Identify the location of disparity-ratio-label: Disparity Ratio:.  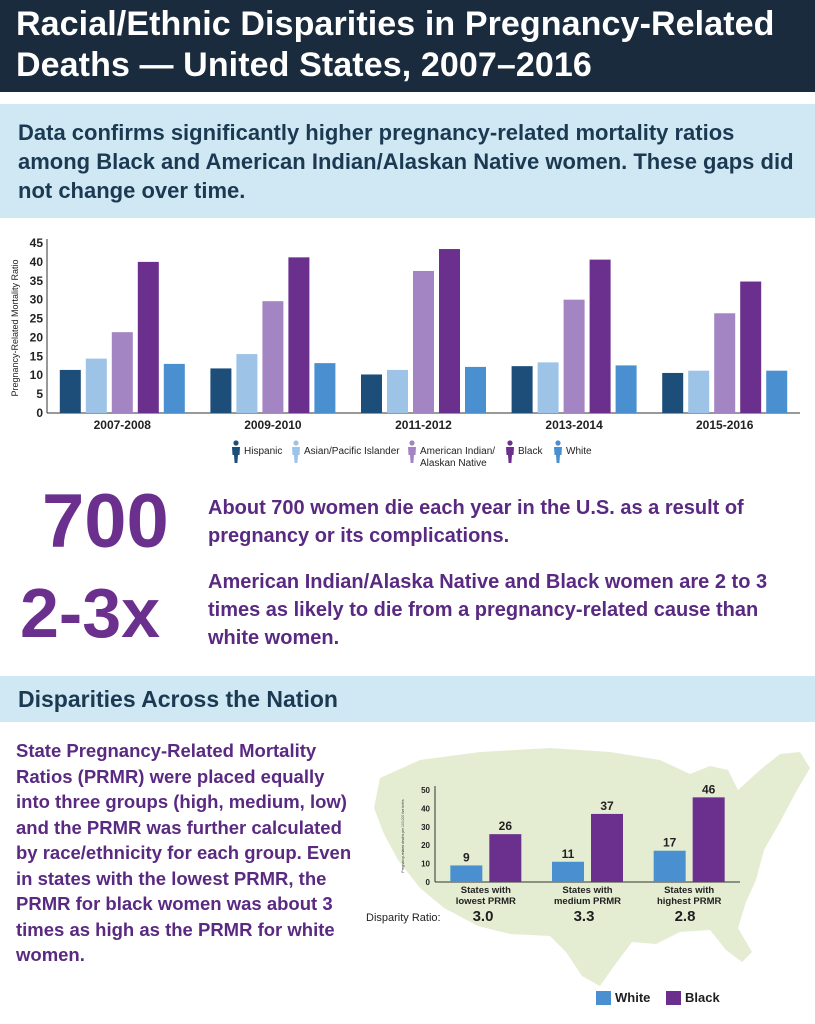
(403, 918).